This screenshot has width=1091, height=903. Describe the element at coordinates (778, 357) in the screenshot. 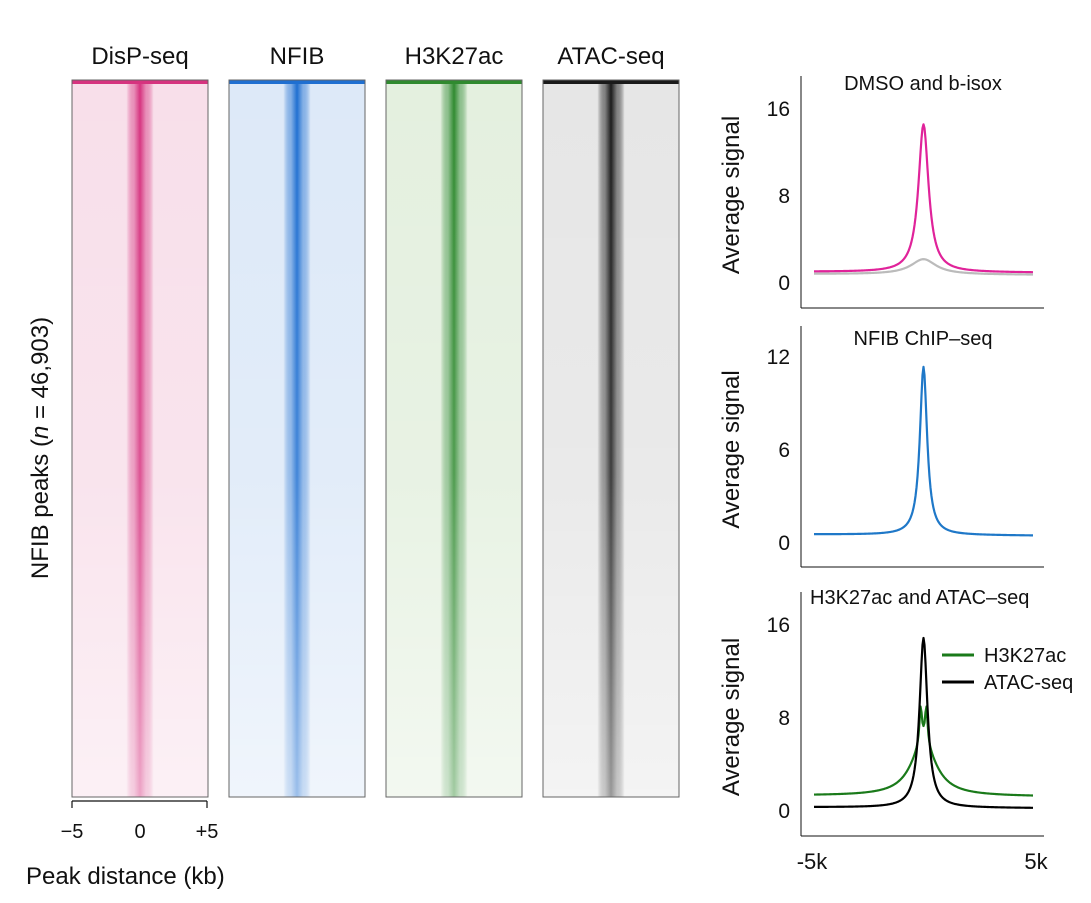

I see `profile-y-tick-label: 12` at that location.